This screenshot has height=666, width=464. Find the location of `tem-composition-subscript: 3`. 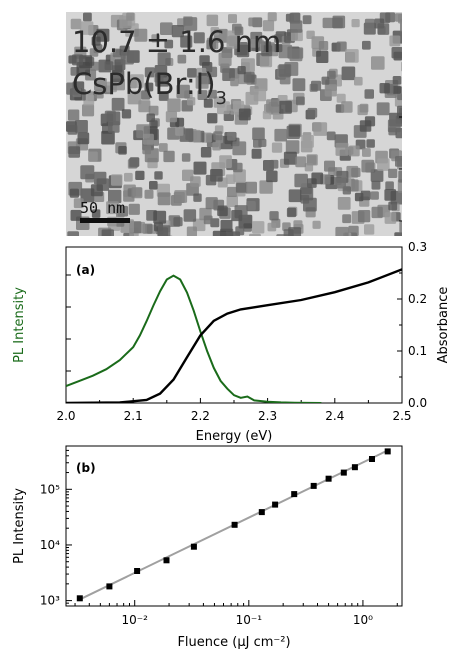

tem-composition-subscript: 3 is located at coordinates (221, 98).